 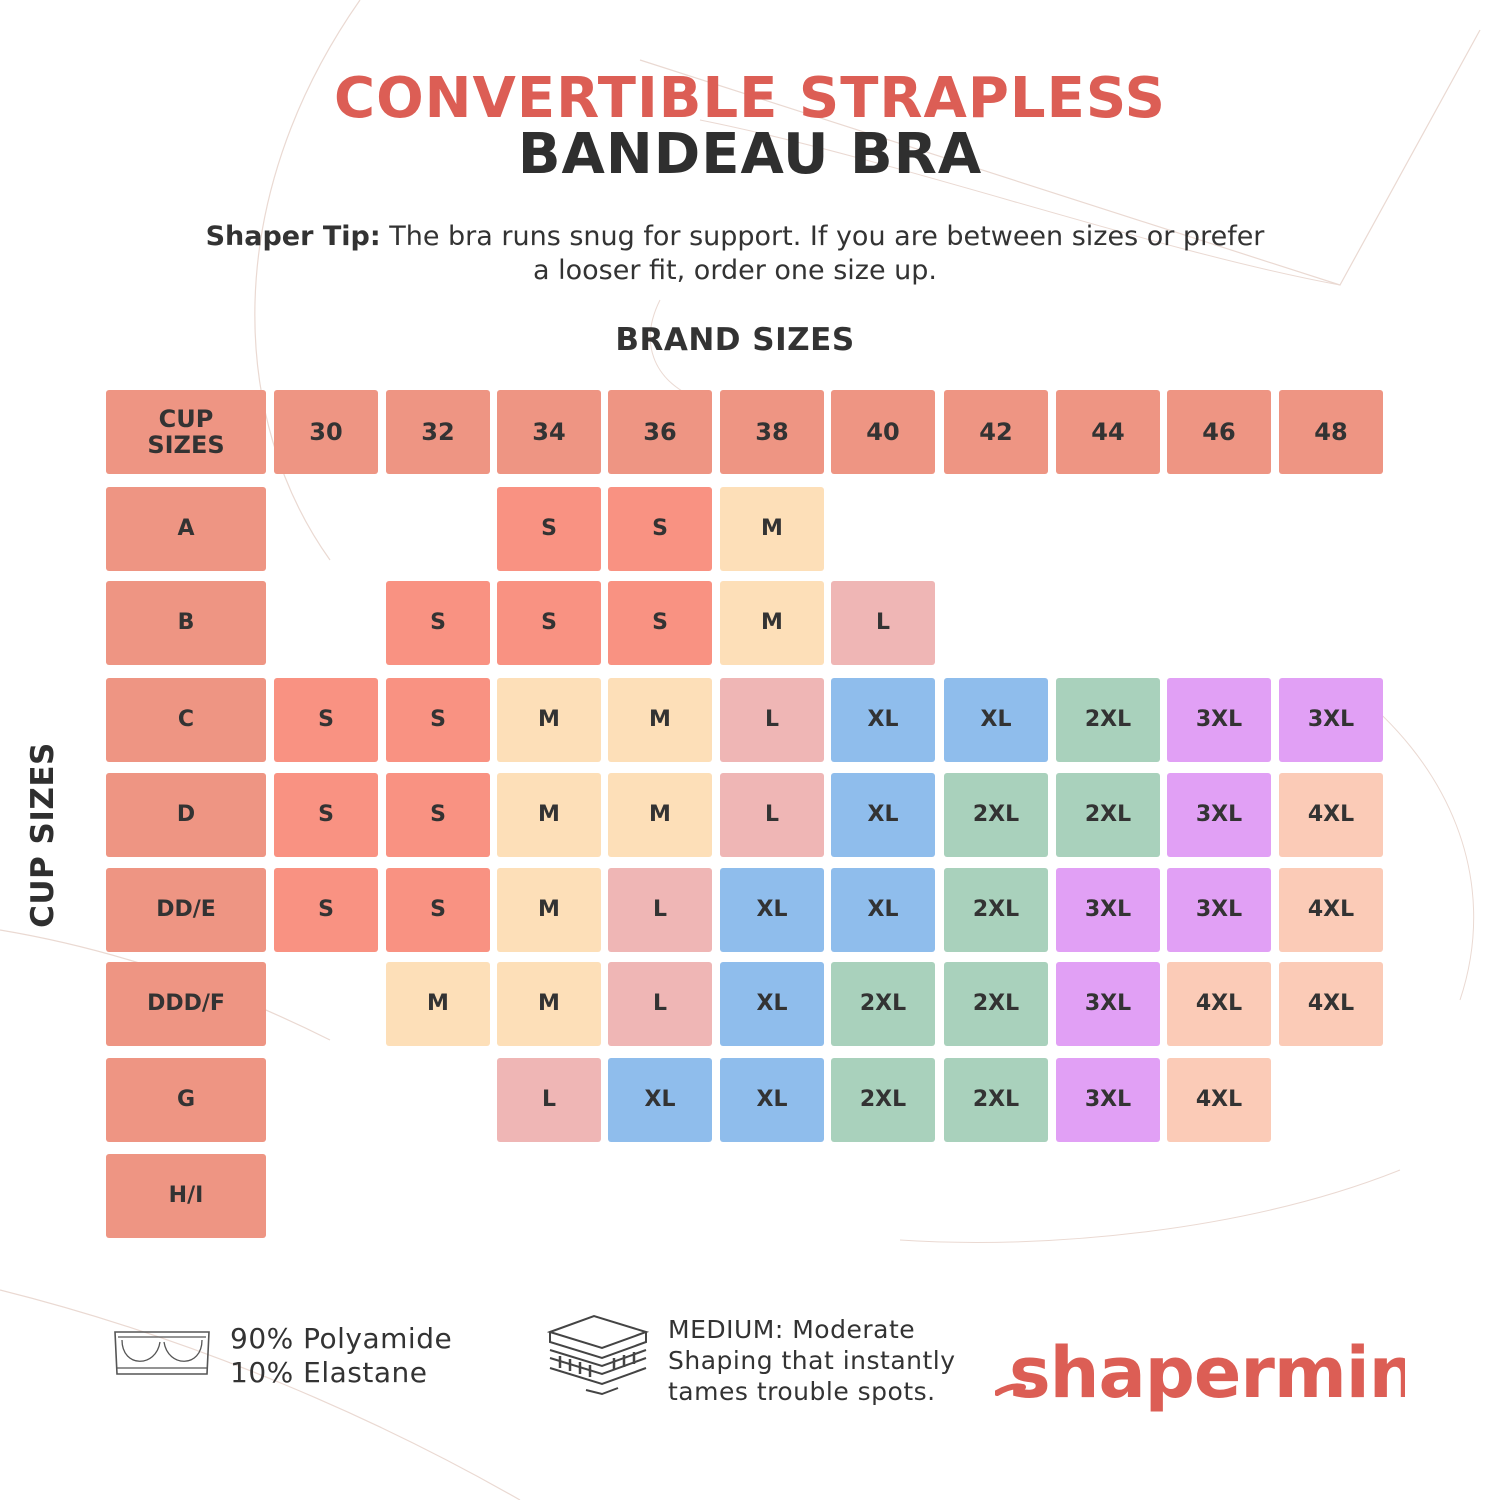 I want to click on band-header-38: 38, so click(x=772, y=432).